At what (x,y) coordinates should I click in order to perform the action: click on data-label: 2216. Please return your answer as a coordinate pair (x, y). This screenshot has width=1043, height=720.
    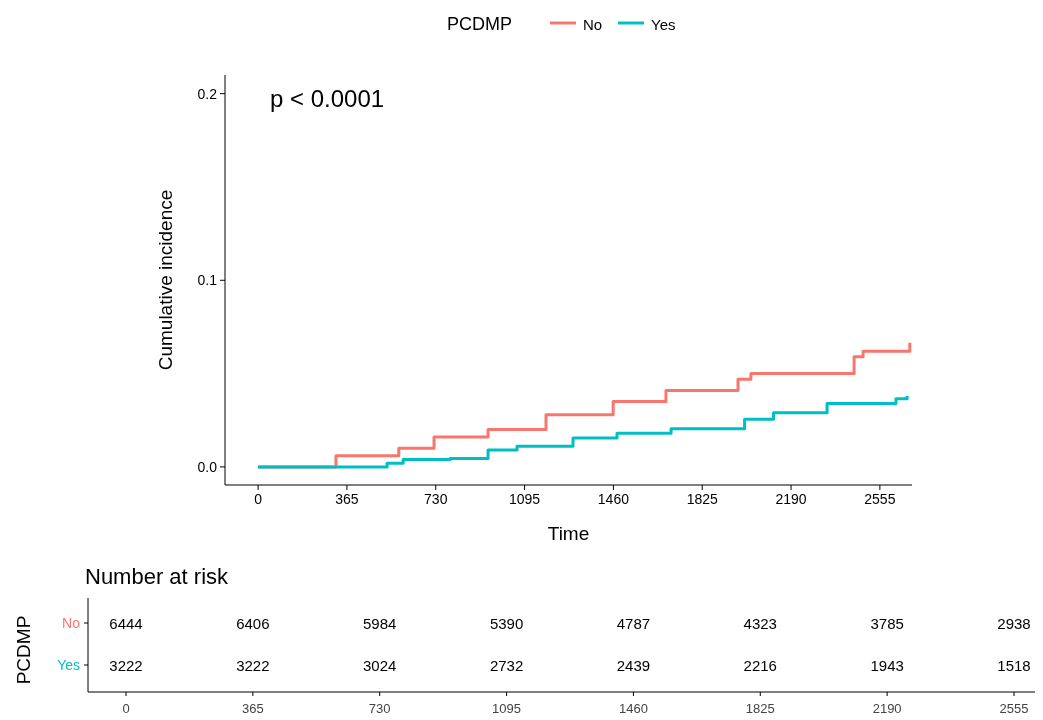
    Looking at the image, I should click on (760, 665).